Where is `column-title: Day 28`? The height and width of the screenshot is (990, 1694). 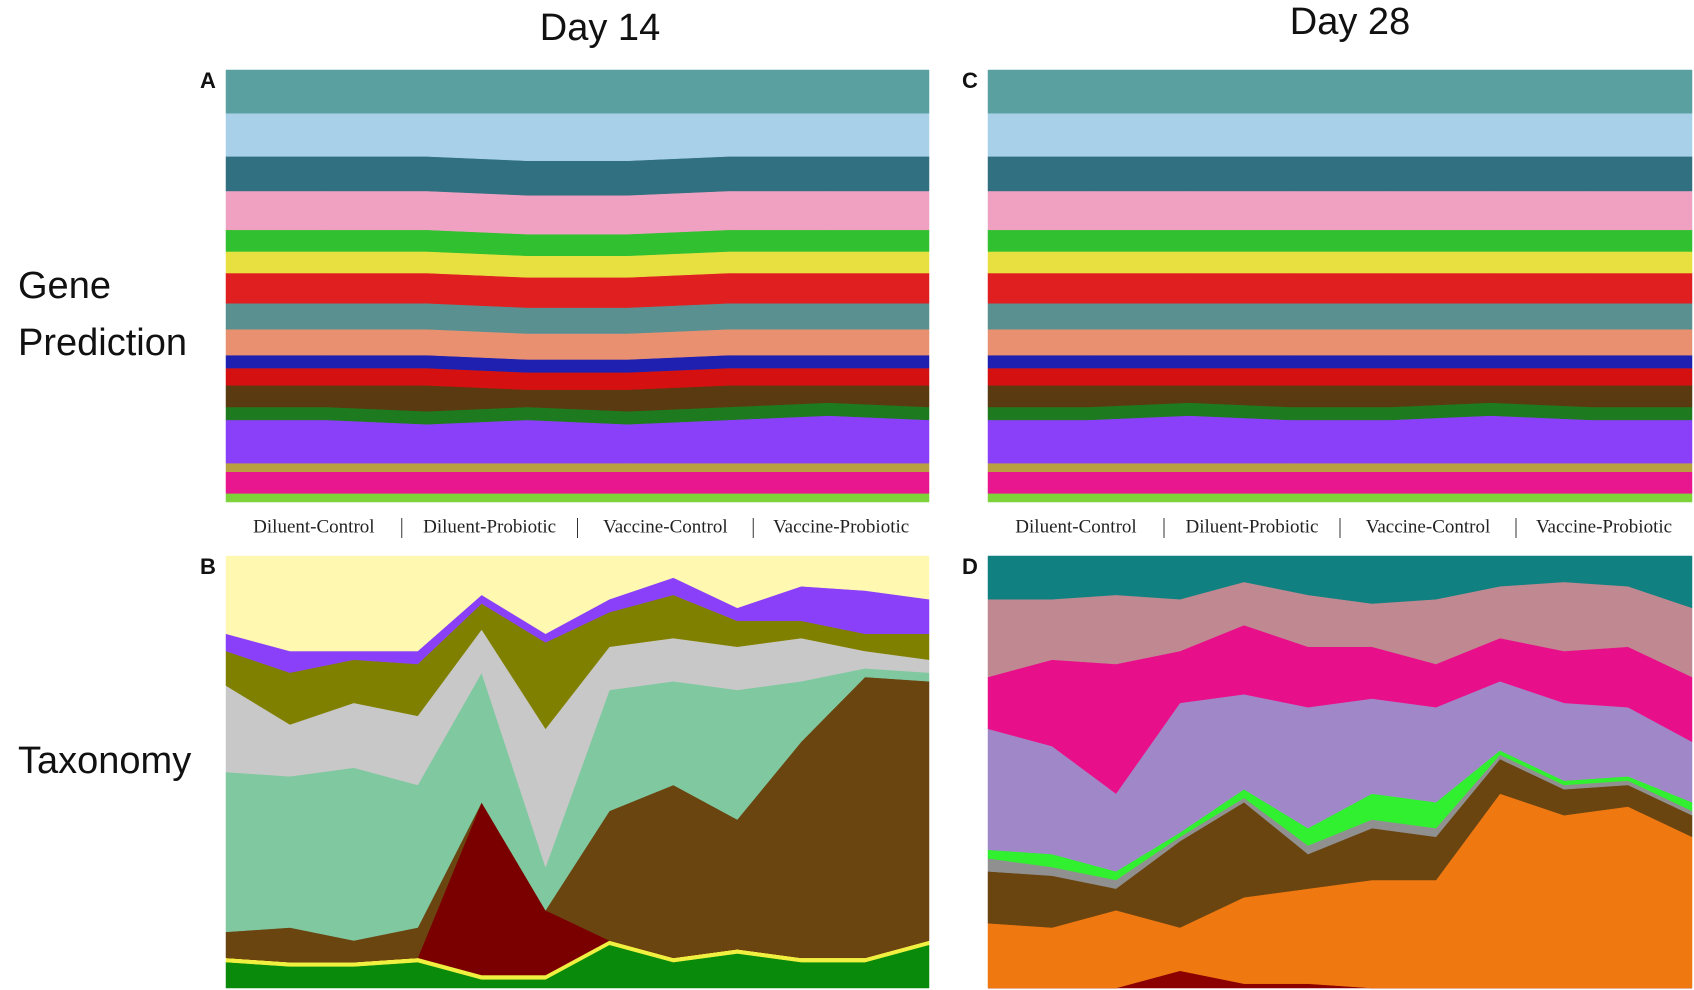
column-title: Day 28 is located at coordinates (1350, 22).